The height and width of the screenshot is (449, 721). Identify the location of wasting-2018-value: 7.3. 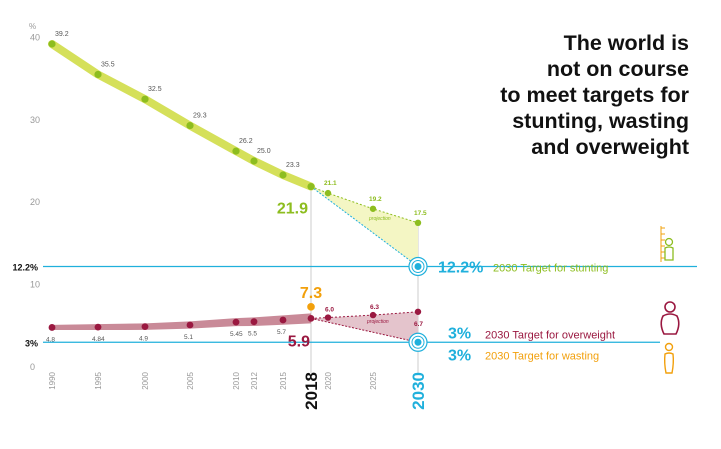
(311, 293).